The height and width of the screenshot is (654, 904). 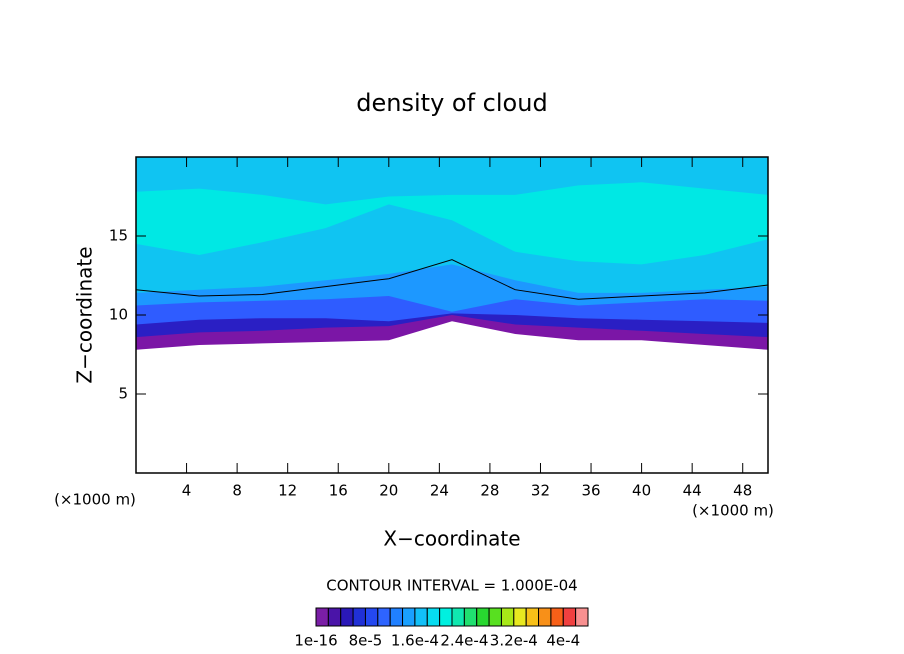 I want to click on x-tick-label: 28, so click(x=489, y=491).